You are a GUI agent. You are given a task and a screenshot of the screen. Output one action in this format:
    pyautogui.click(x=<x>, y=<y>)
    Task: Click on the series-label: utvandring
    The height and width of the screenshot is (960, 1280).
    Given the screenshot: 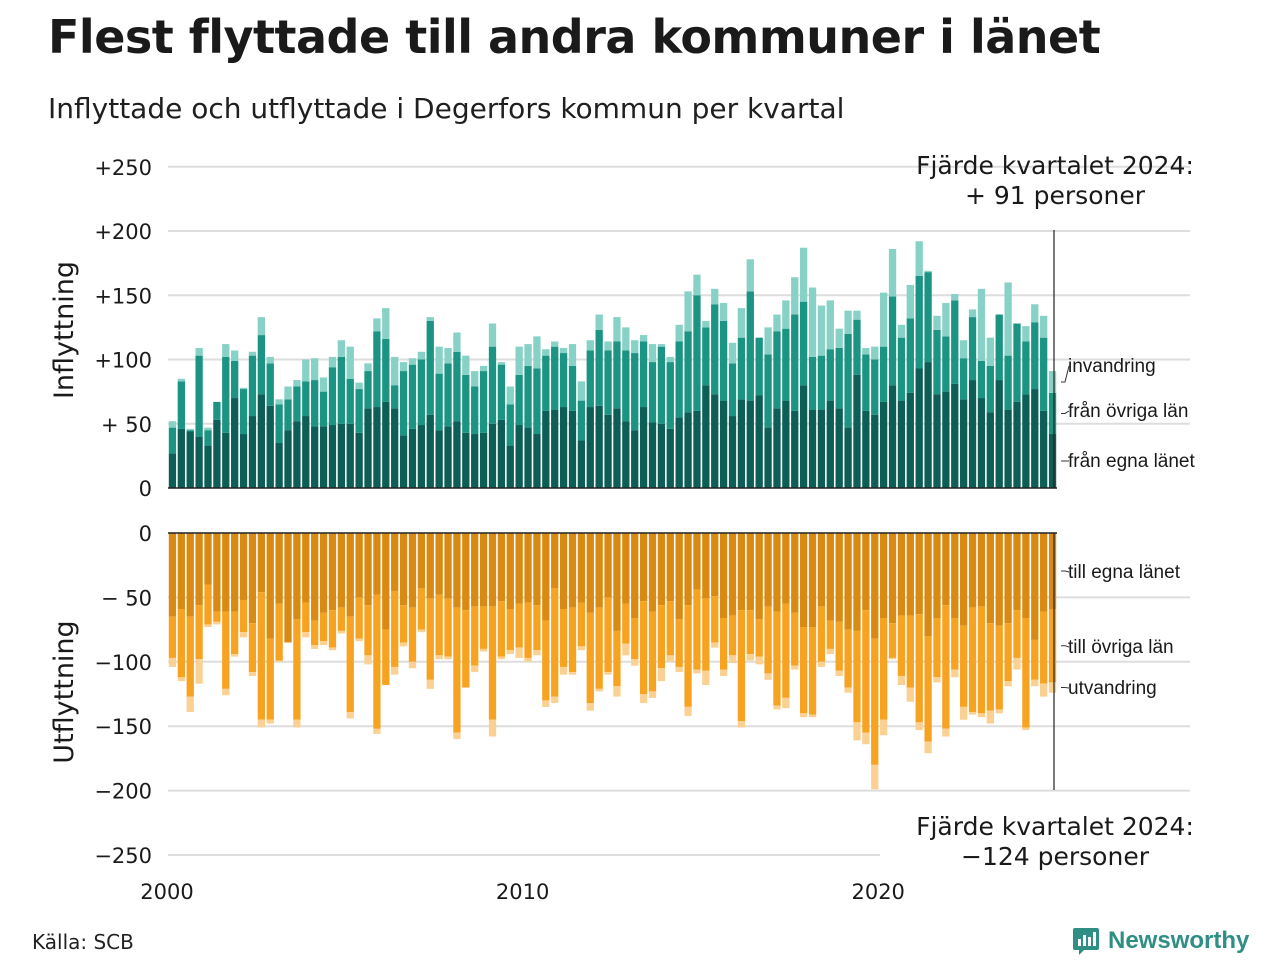 What is the action you would take?
    pyautogui.click(x=1112, y=688)
    